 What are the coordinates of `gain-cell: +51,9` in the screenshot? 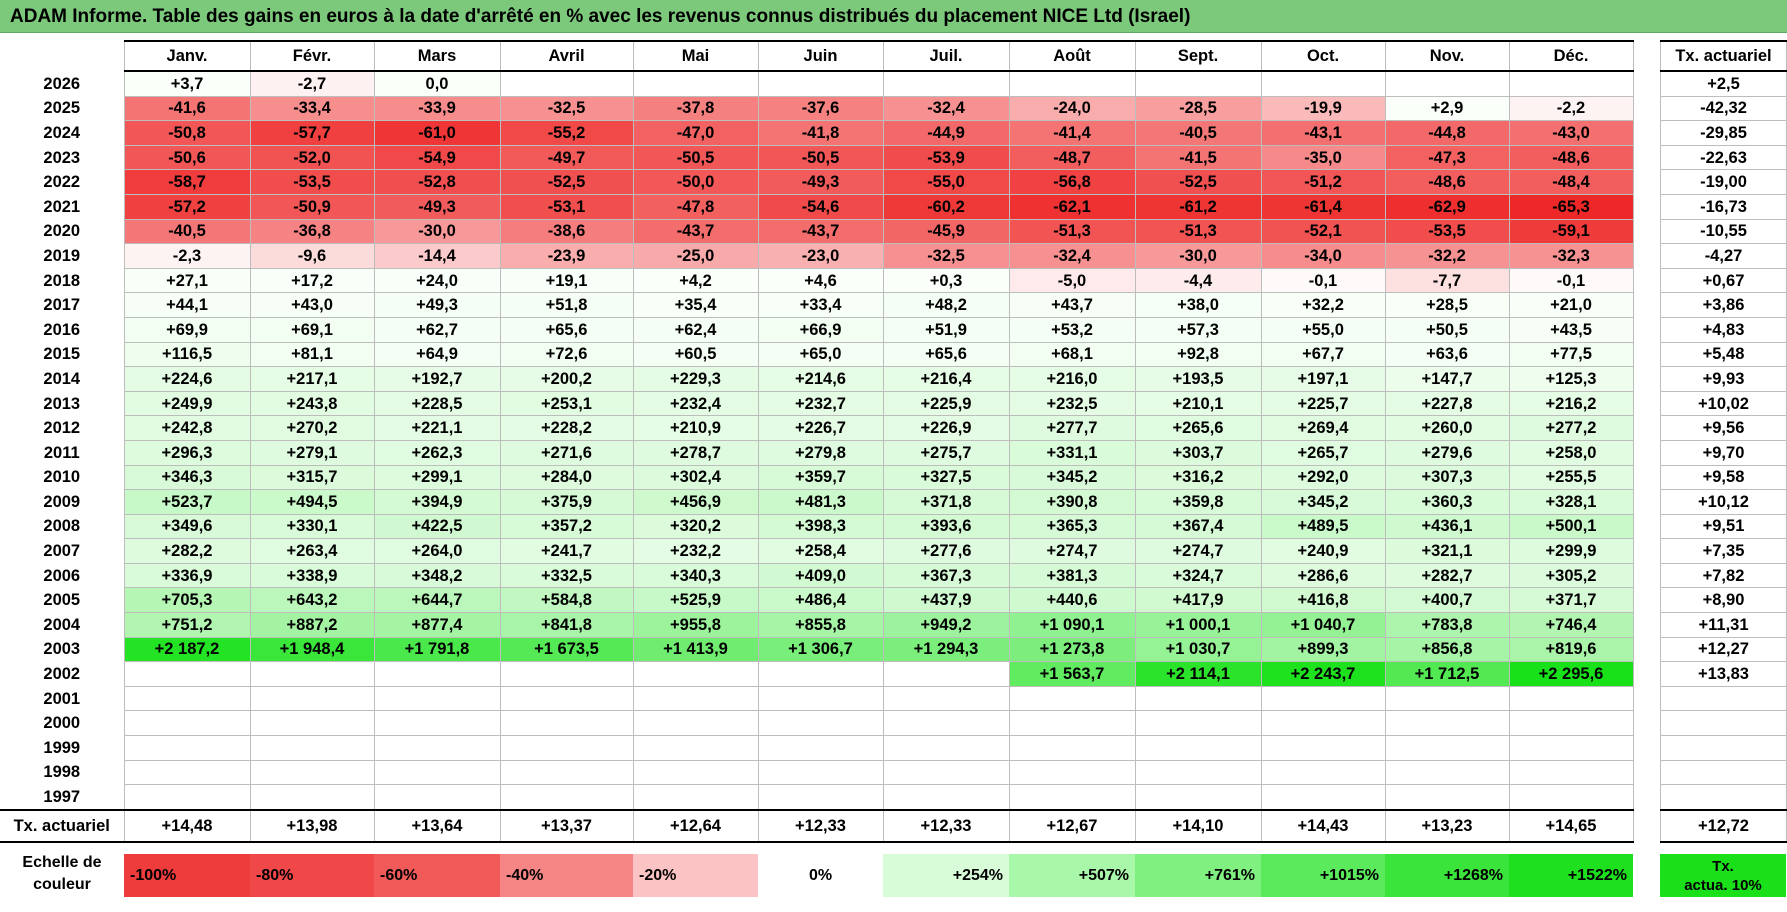 It's located at (946, 329).